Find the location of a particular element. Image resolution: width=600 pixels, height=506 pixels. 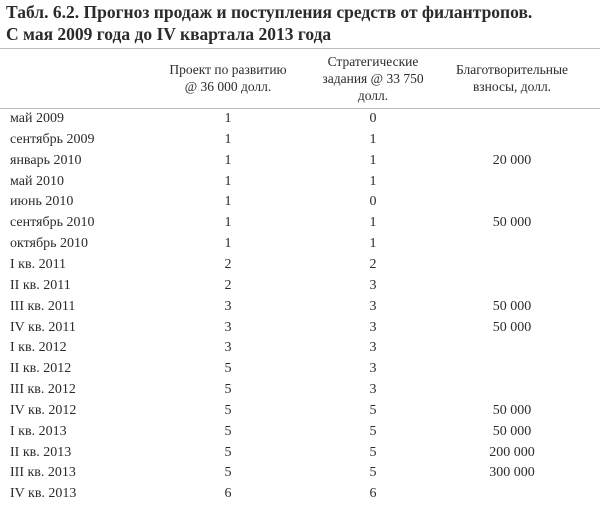

row-label: III кв. 2011 is located at coordinates (43, 306).